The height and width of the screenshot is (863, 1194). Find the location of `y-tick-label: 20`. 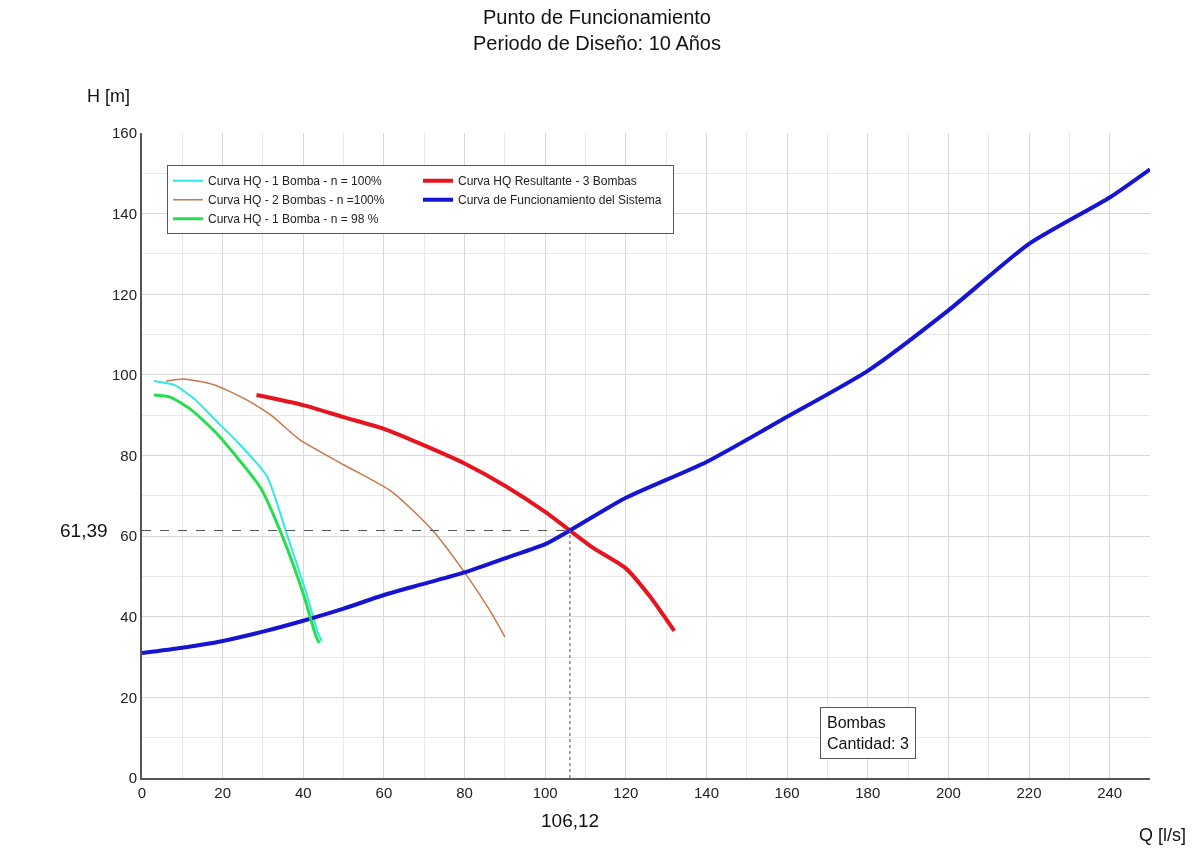

y-tick-label: 20 is located at coordinates (128, 697).